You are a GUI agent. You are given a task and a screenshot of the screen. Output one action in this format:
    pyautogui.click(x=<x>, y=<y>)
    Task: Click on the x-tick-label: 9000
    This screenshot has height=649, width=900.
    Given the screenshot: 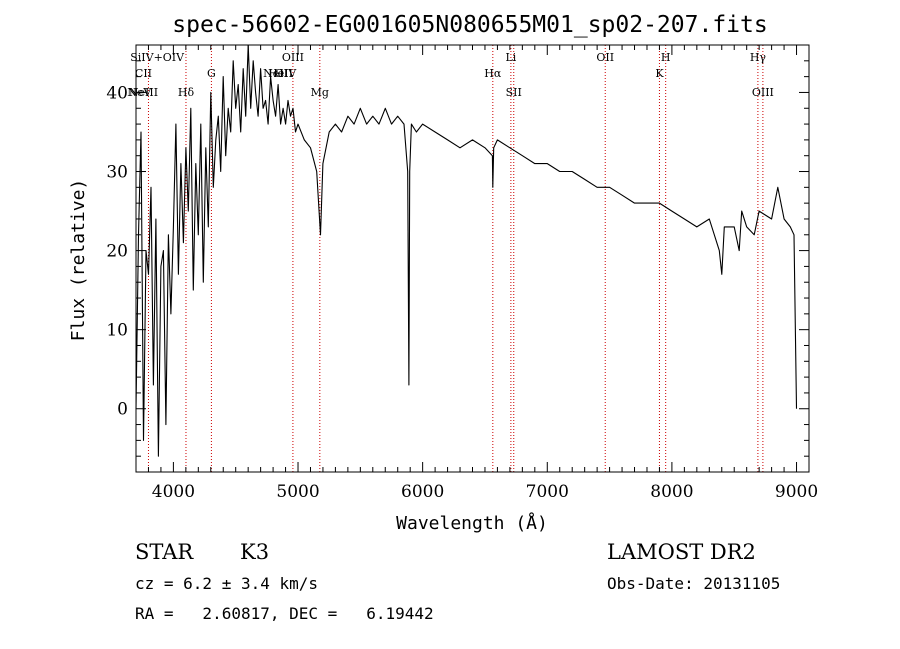 What is the action you would take?
    pyautogui.click(x=796, y=492)
    